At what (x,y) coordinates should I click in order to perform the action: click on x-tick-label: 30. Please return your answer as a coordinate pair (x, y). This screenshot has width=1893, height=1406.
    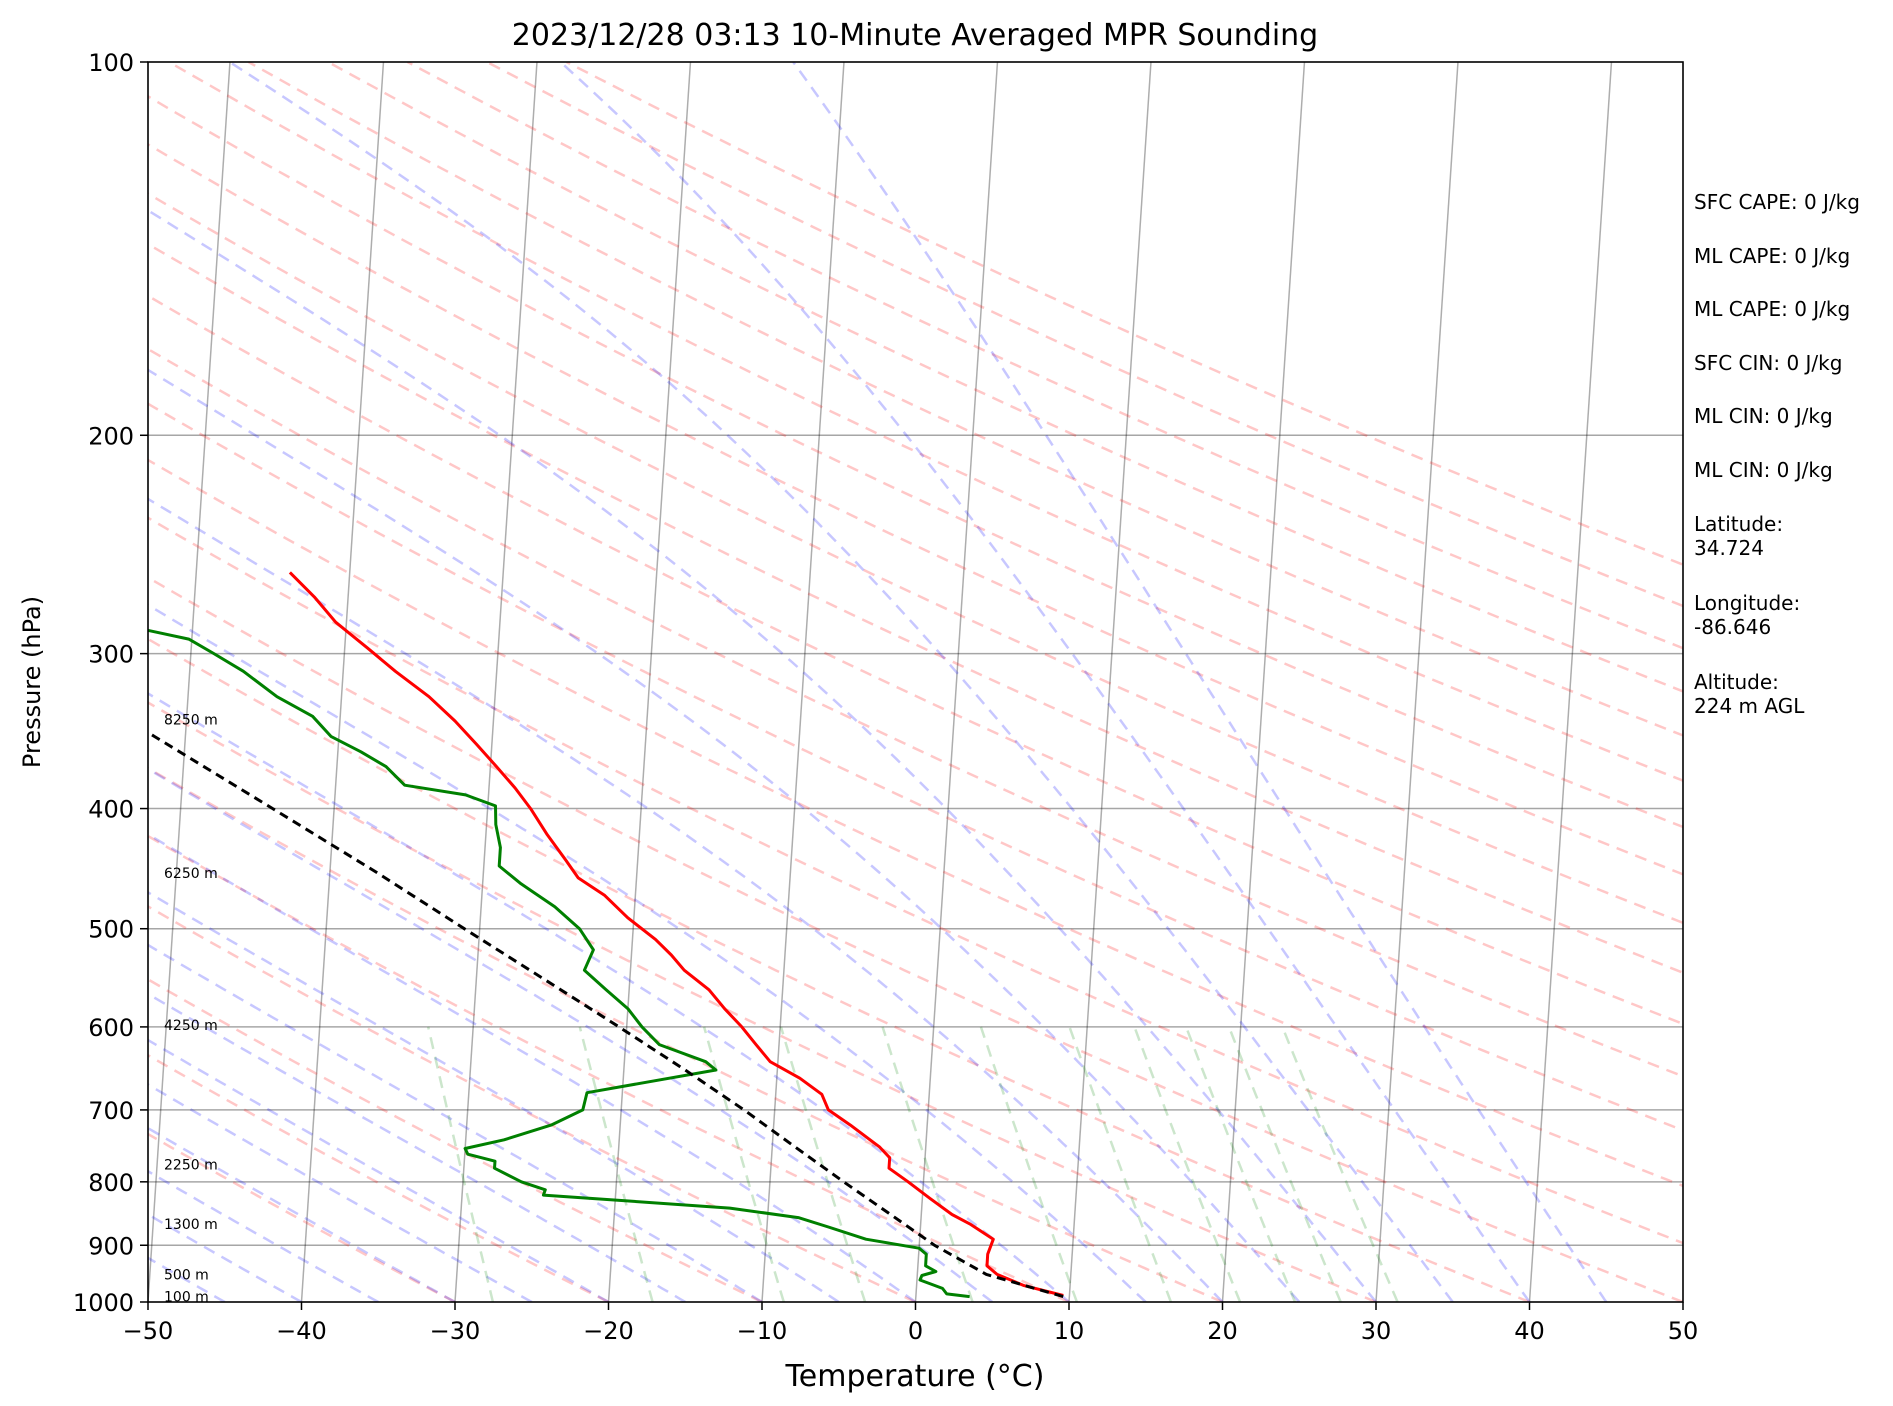
    Looking at the image, I should click on (1376, 1331).